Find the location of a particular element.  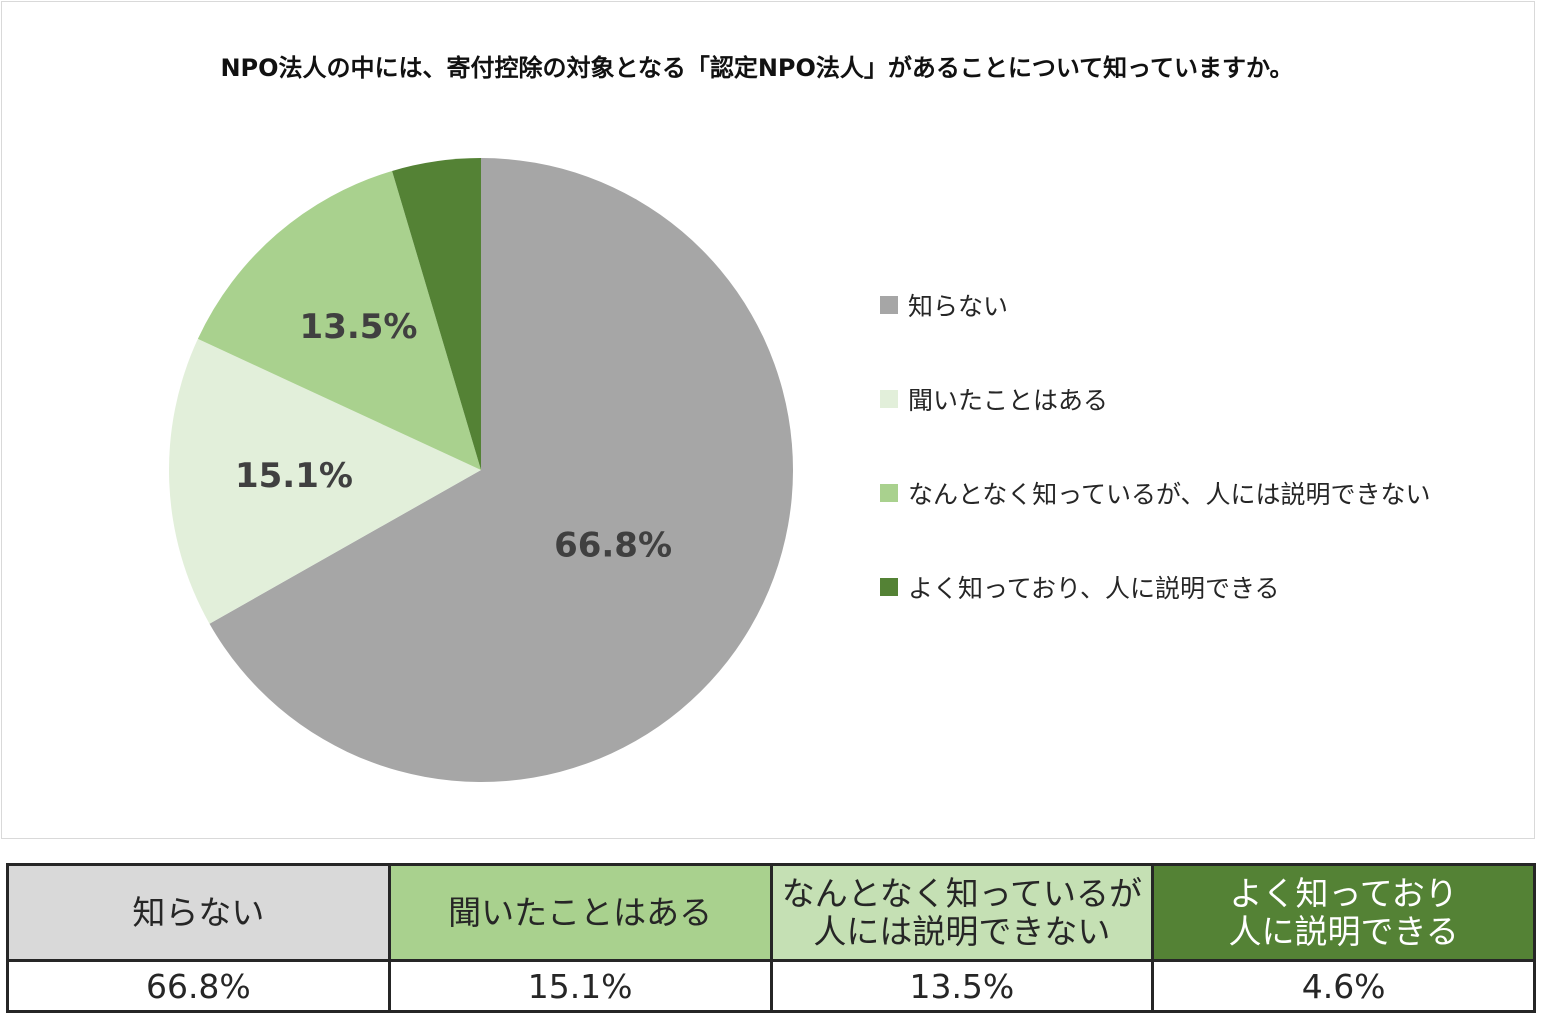

legend-label: よく知っており、人に説明できる is located at coordinates (1094, 588).